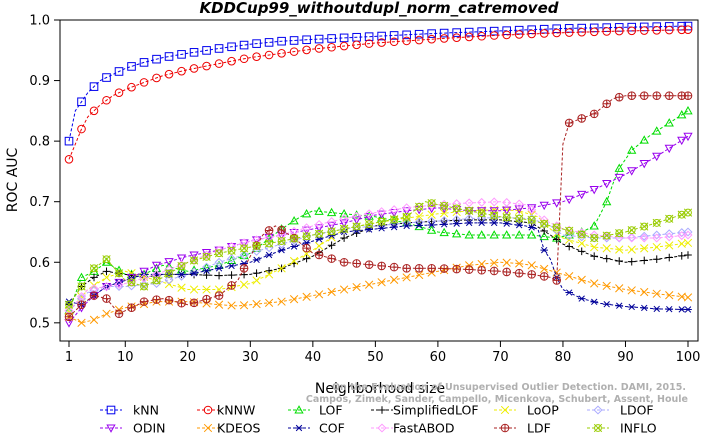 The height and width of the screenshot is (434, 702). I want to click on x-tick-label: 90, so click(625, 357).